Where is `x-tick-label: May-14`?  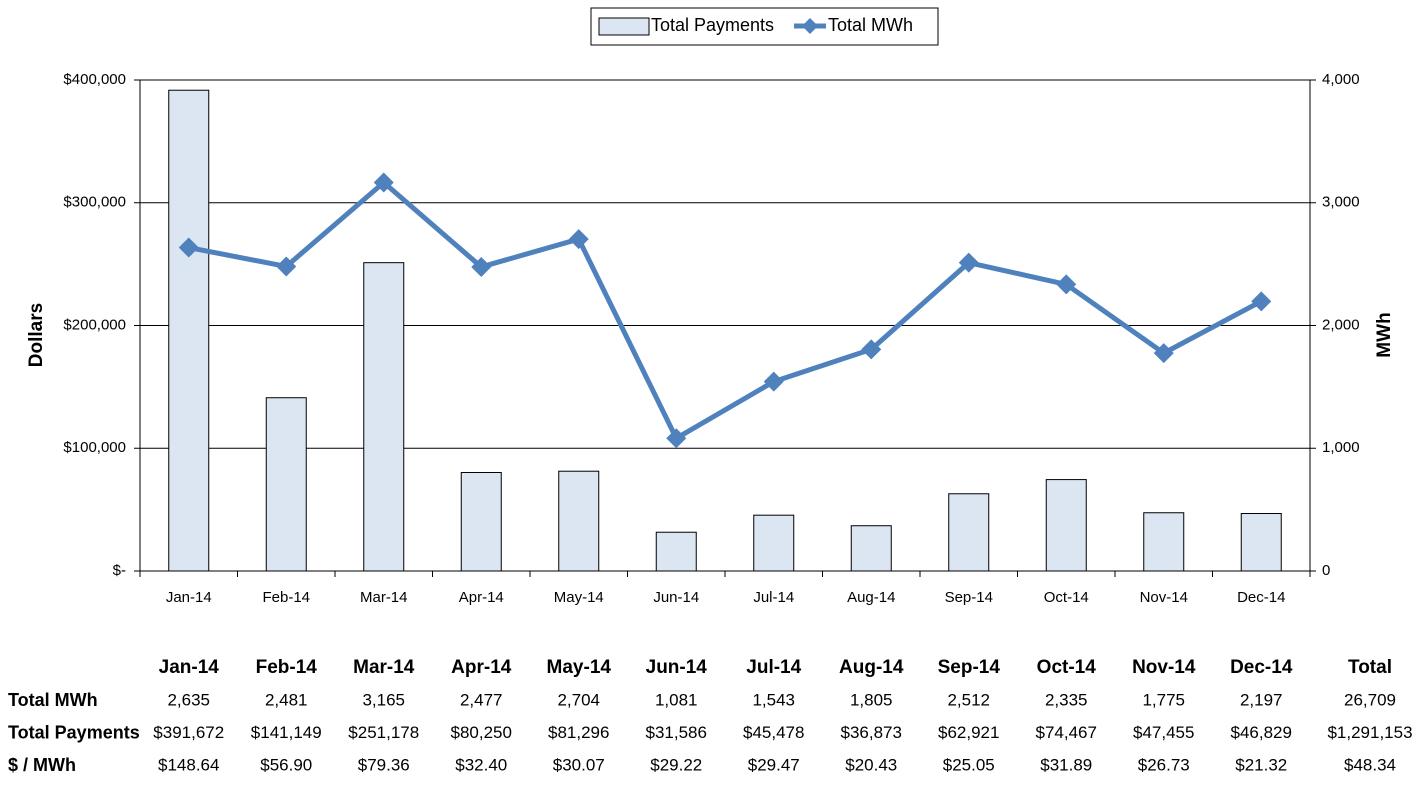
x-tick-label: May-14 is located at coordinates (579, 597).